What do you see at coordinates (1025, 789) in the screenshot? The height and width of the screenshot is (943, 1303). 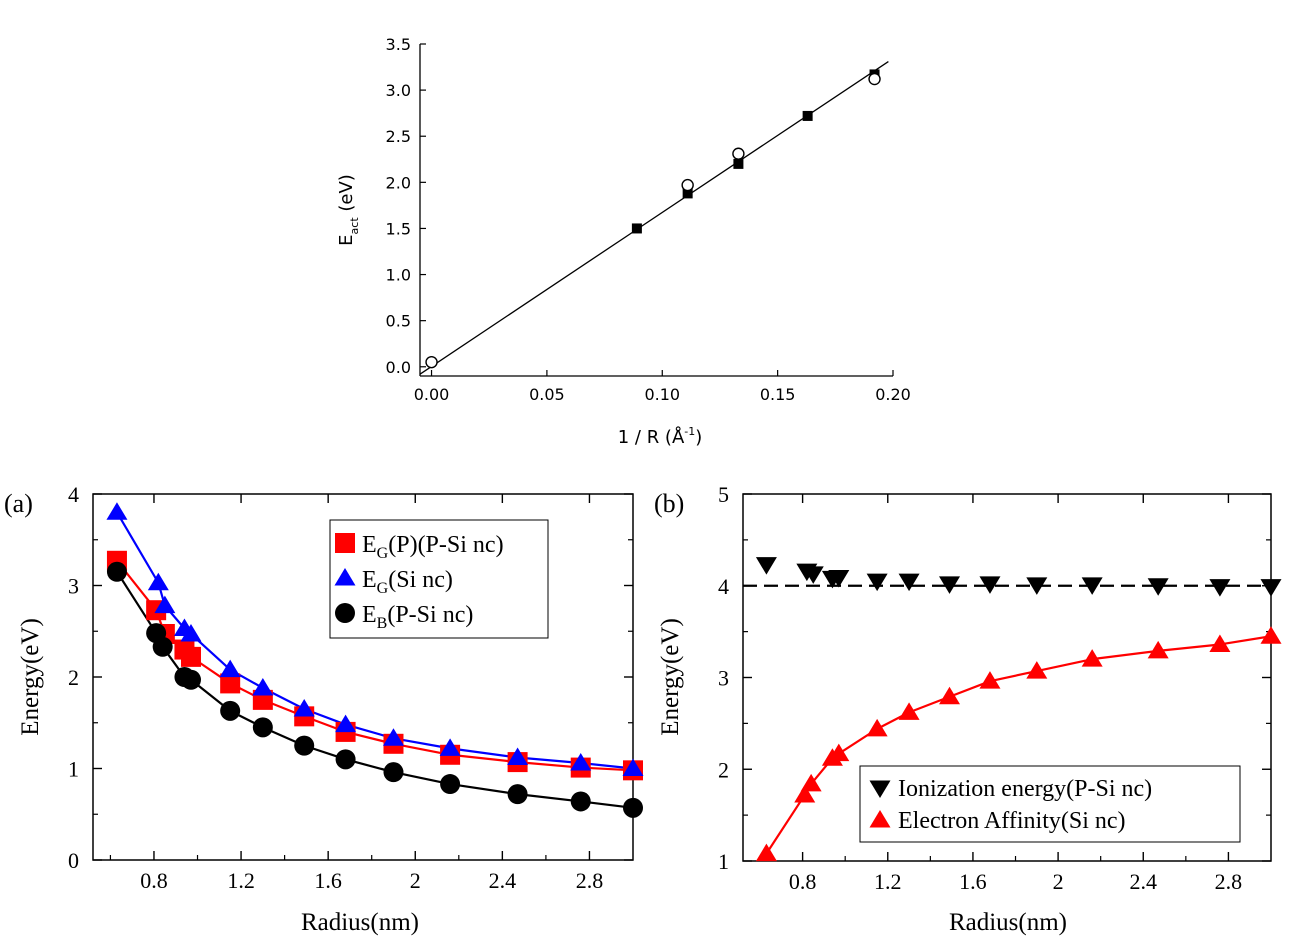 I see `chart-b-legend-label-0: Ionization energy(P-Si nc)` at bounding box center [1025, 789].